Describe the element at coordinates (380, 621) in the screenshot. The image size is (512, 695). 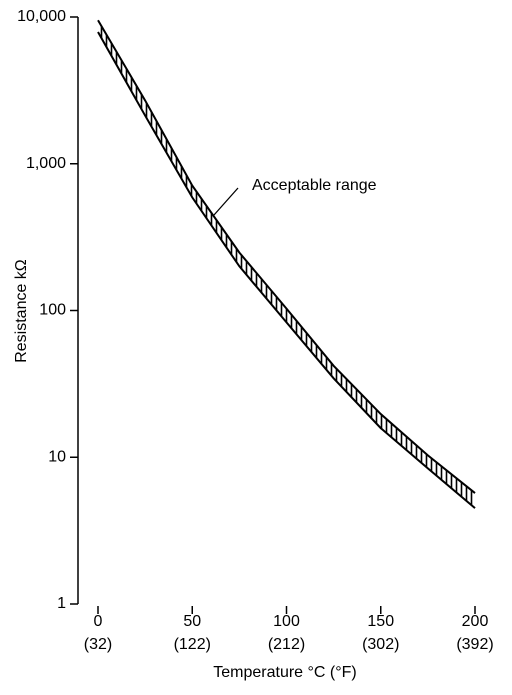
I see `x-tick-label: 150` at that location.